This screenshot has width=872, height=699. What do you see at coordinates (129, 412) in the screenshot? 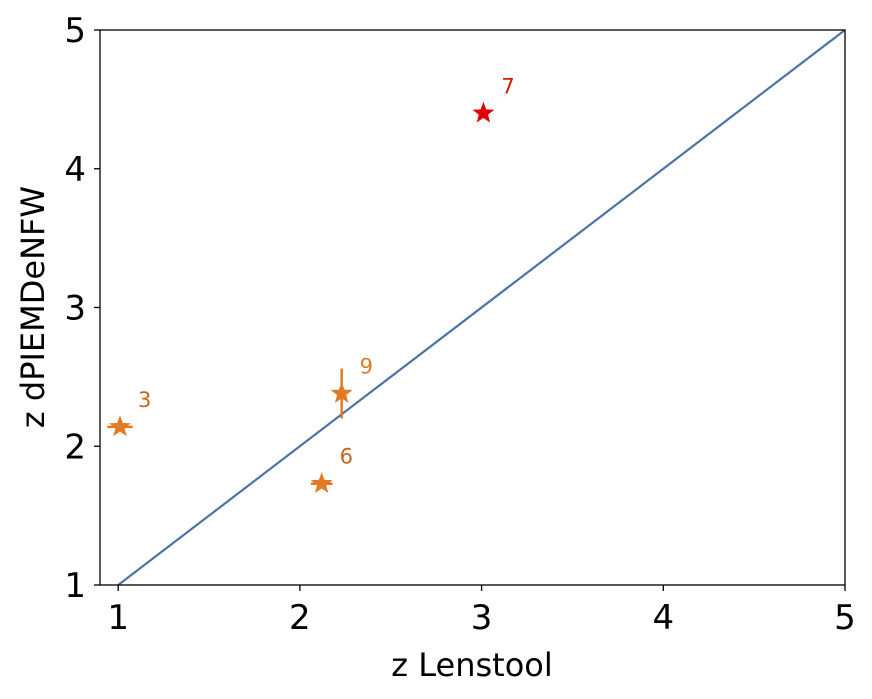
I see `data-point-3: 3` at bounding box center [129, 412].